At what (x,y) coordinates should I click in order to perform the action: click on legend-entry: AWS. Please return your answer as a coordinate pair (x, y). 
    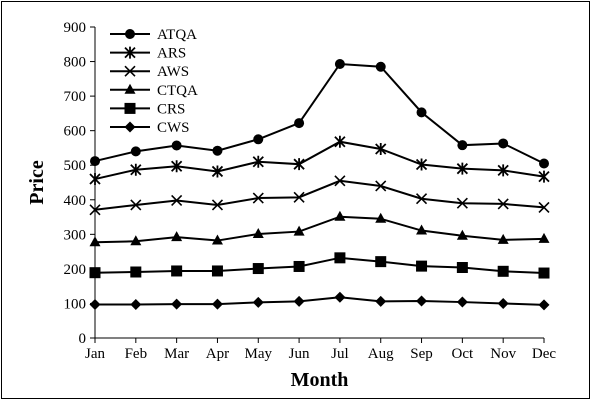
    Looking at the image, I should click on (149, 72).